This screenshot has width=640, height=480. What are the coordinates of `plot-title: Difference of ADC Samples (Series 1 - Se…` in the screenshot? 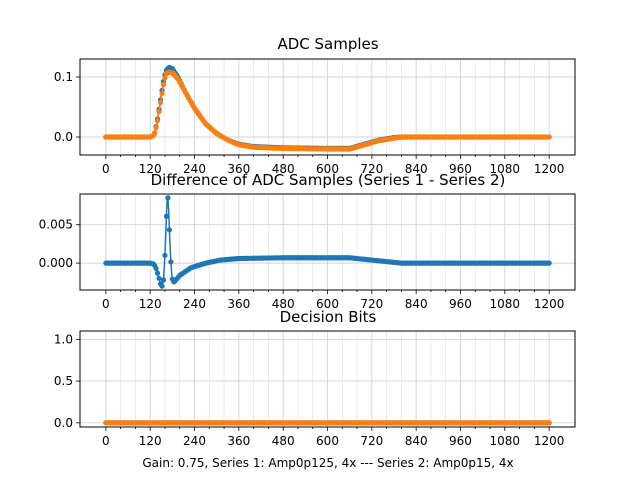 It's located at (328, 180).